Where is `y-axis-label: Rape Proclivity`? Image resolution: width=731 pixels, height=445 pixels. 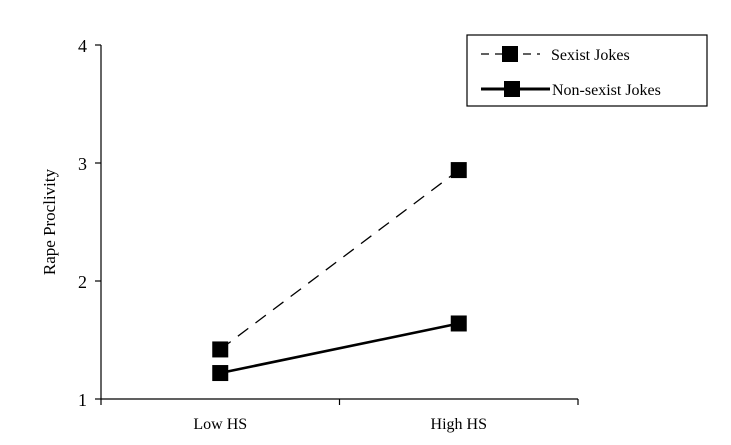
y-axis-label: Rape Proclivity is located at coordinates (49, 221).